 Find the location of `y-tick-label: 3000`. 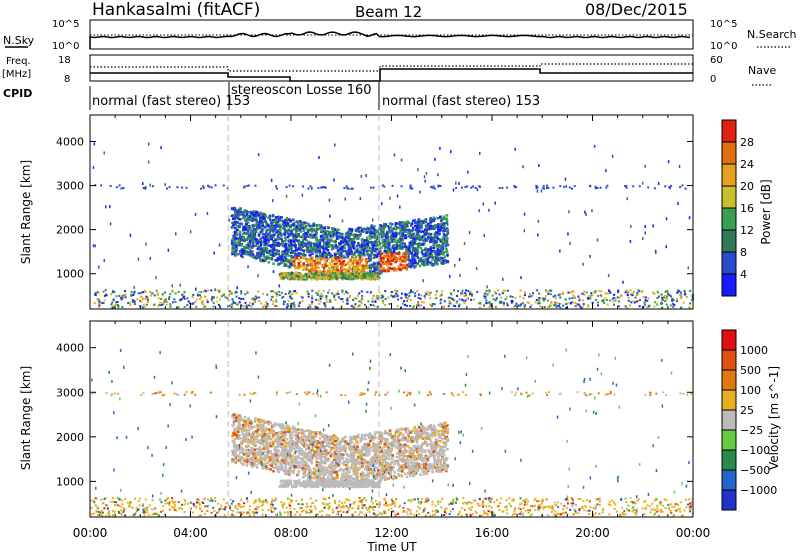

y-tick-label: 3000 is located at coordinates (70, 186).